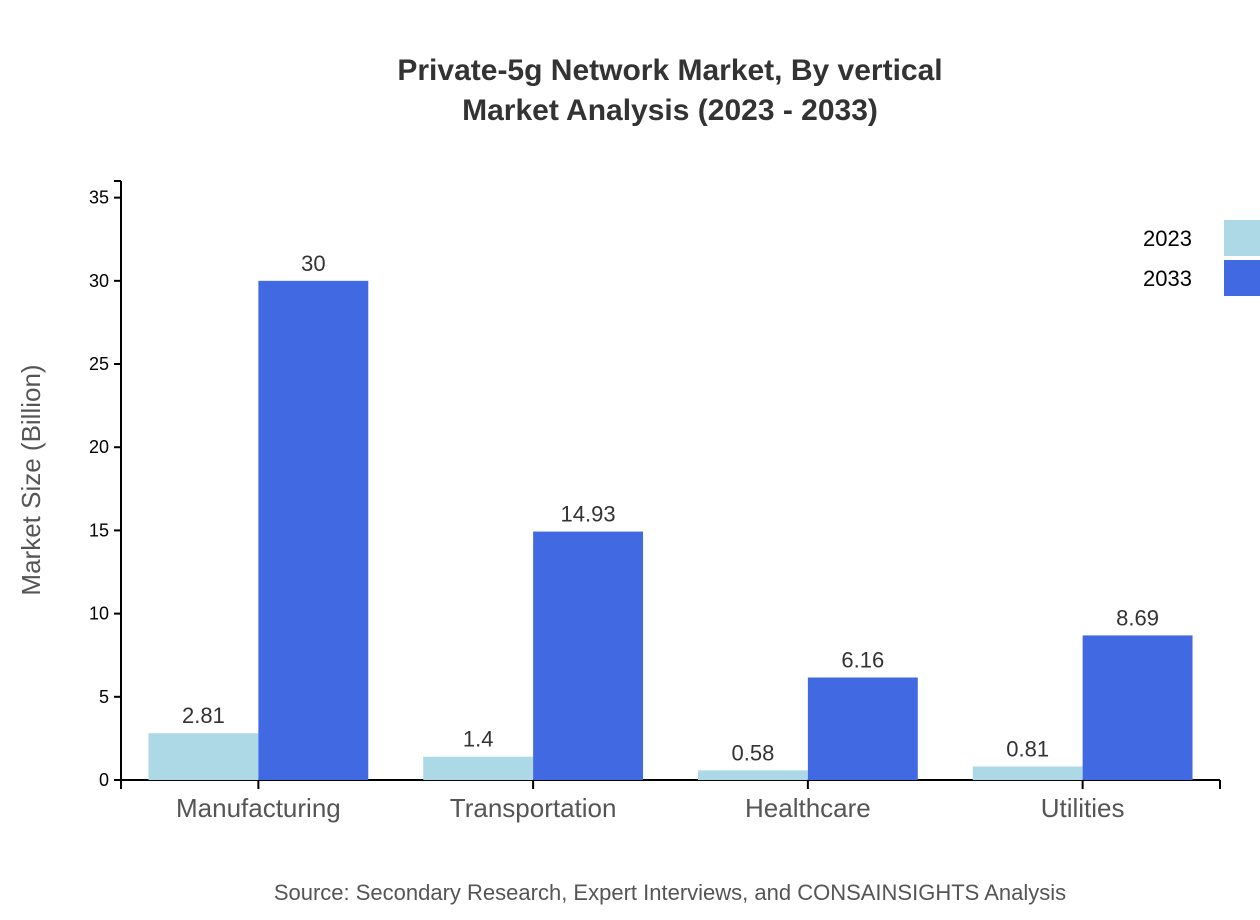 This screenshot has width=1260, height=920. I want to click on bar-2023-manufacturing, so click(203, 756).